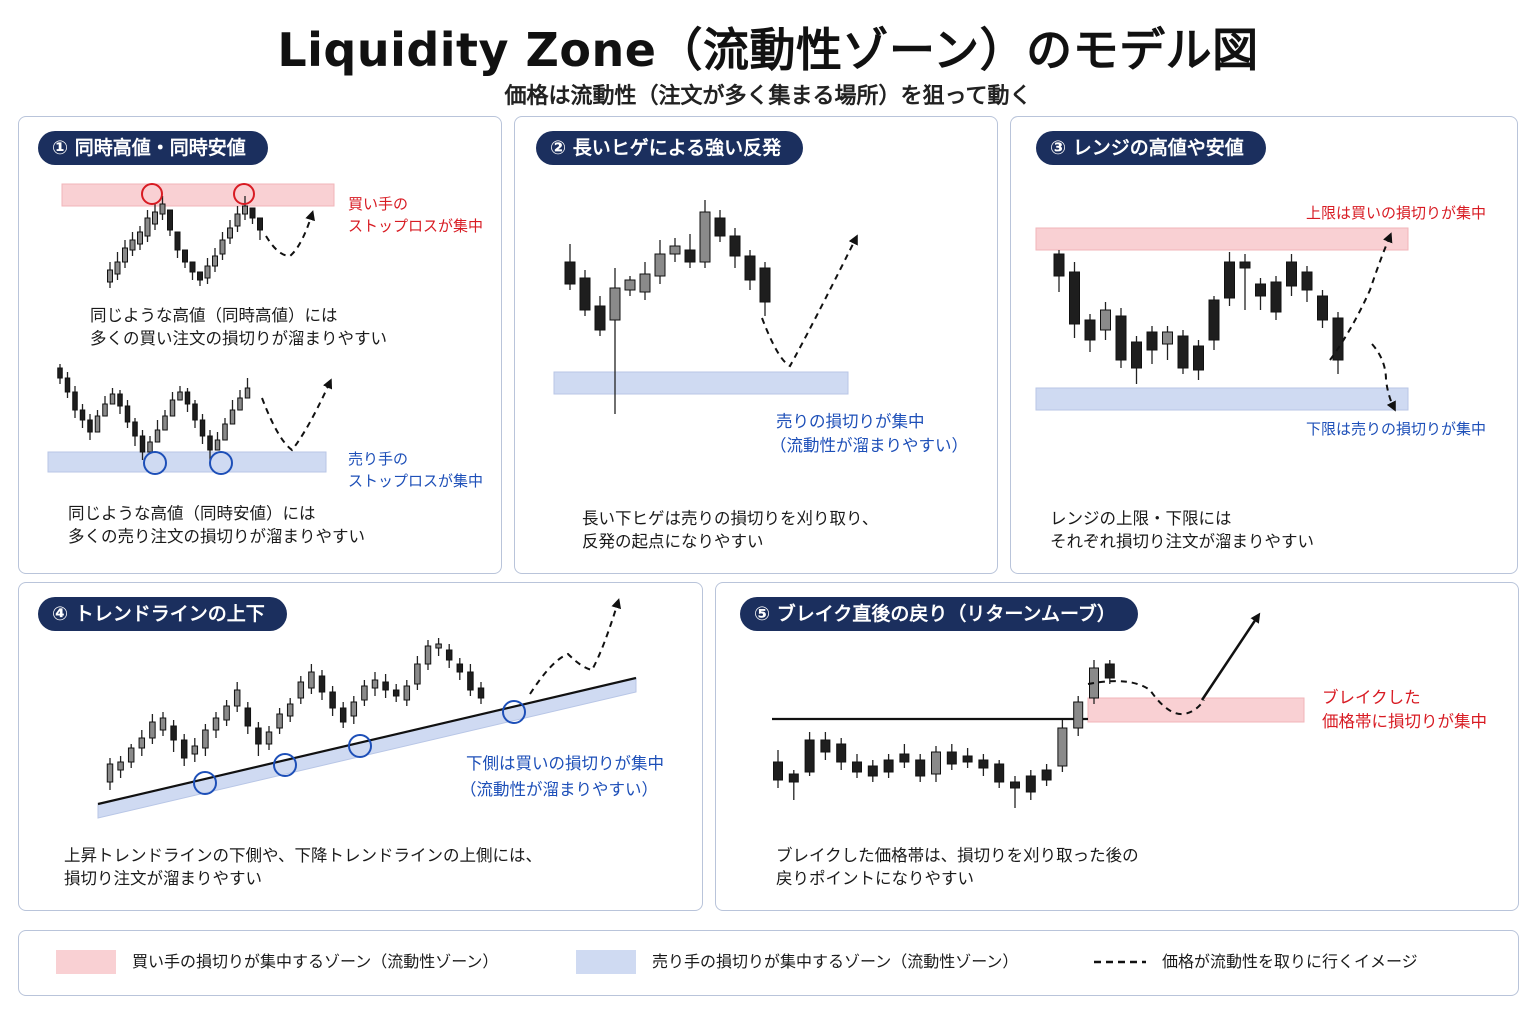 The image size is (1536, 1024). I want to click on panel5-heading: ⑤ ブレイク直後の戻り（リターンムーブ）, so click(939, 614).